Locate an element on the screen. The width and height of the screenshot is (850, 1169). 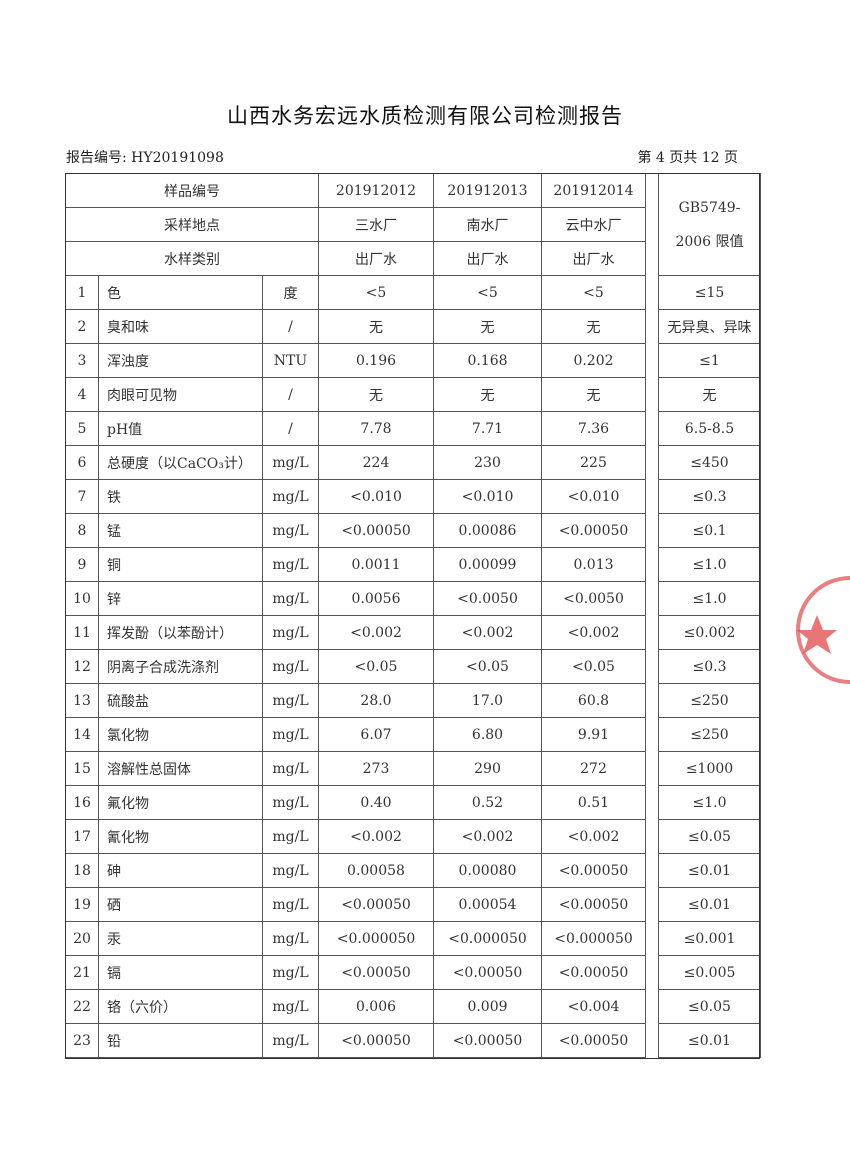
value: 0.51 is located at coordinates (593, 802).